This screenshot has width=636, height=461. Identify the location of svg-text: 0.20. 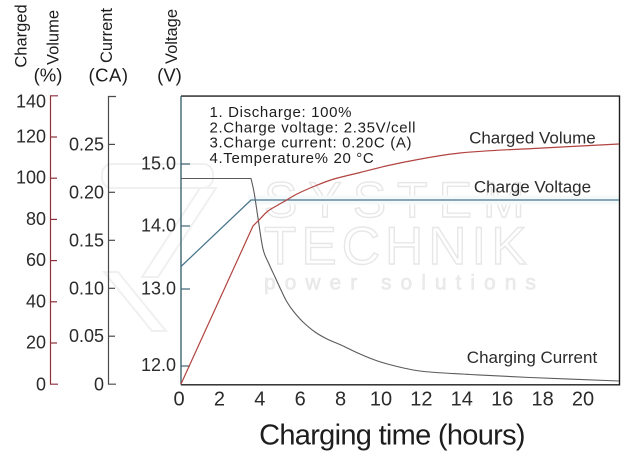
(86, 192).